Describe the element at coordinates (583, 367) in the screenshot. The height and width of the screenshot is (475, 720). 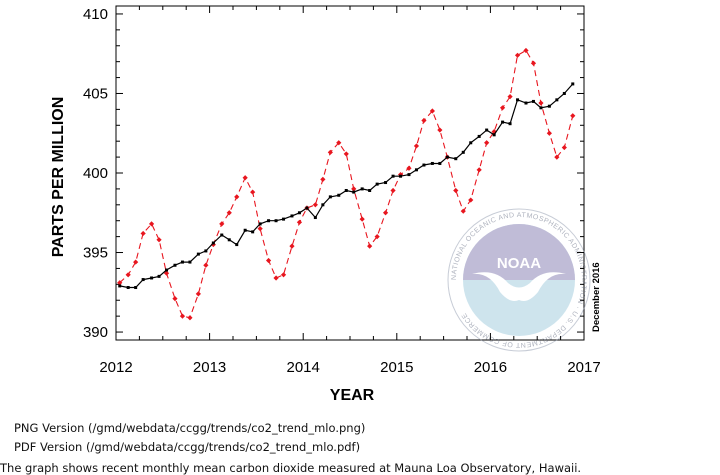
I see `x-tick-label: 2017` at that location.